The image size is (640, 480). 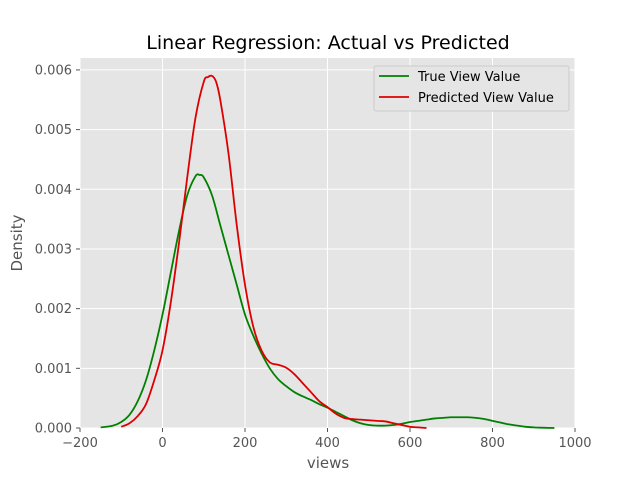 What do you see at coordinates (574, 443) in the screenshot?
I see `x-tick-label: 1000` at bounding box center [574, 443].